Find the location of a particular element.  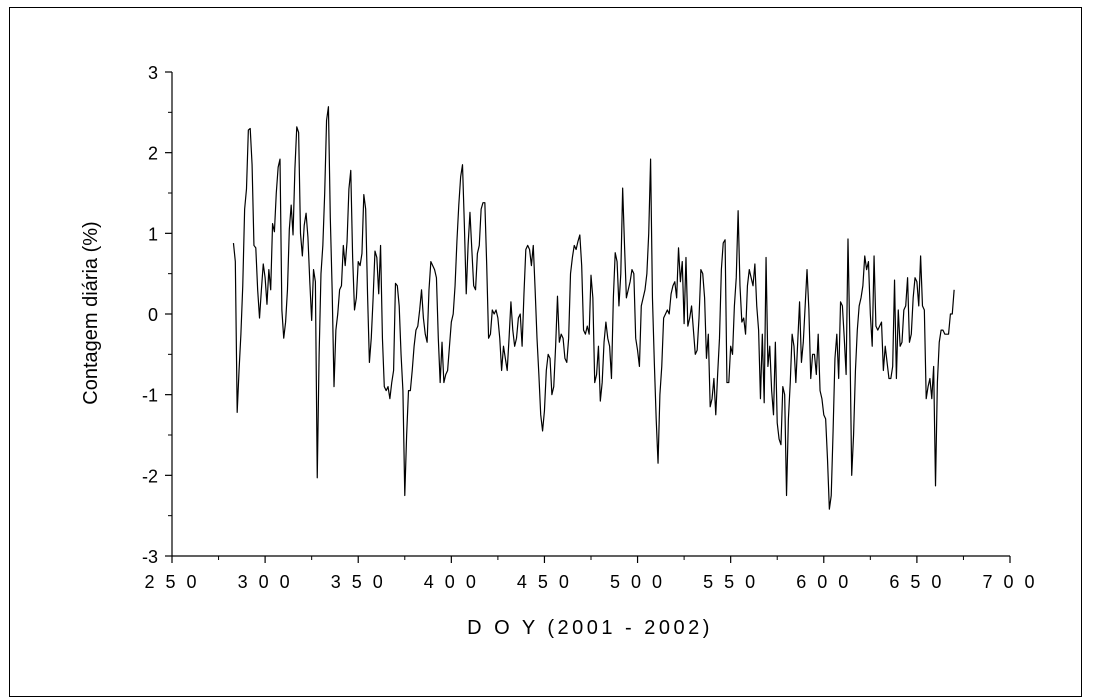

y-tick-label: 0 is located at coordinates (153, 315).